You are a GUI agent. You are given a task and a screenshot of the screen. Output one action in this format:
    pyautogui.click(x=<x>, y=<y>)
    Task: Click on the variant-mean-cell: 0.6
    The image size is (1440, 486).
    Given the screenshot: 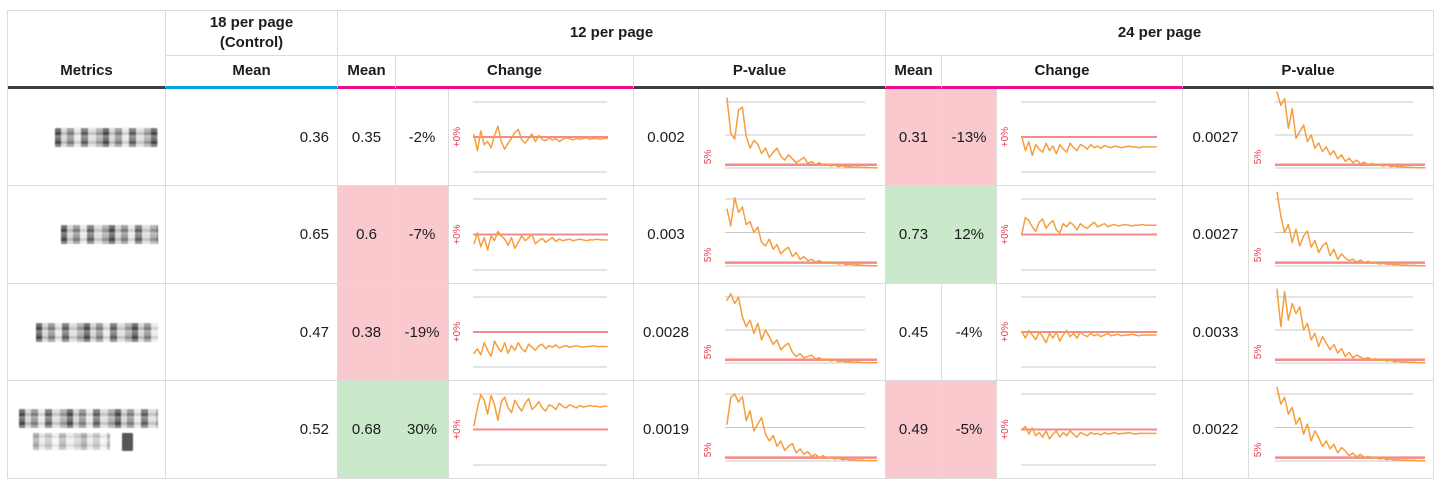 What is the action you would take?
    pyautogui.click(x=367, y=235)
    